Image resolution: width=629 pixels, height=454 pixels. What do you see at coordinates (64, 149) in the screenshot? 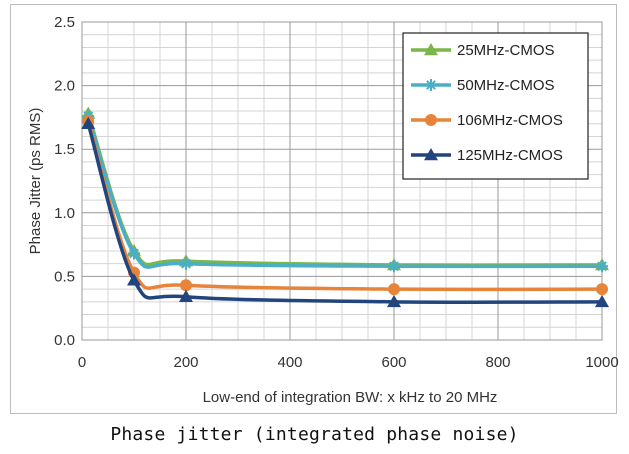
I see `y-tick-label: 1.5` at bounding box center [64, 149].